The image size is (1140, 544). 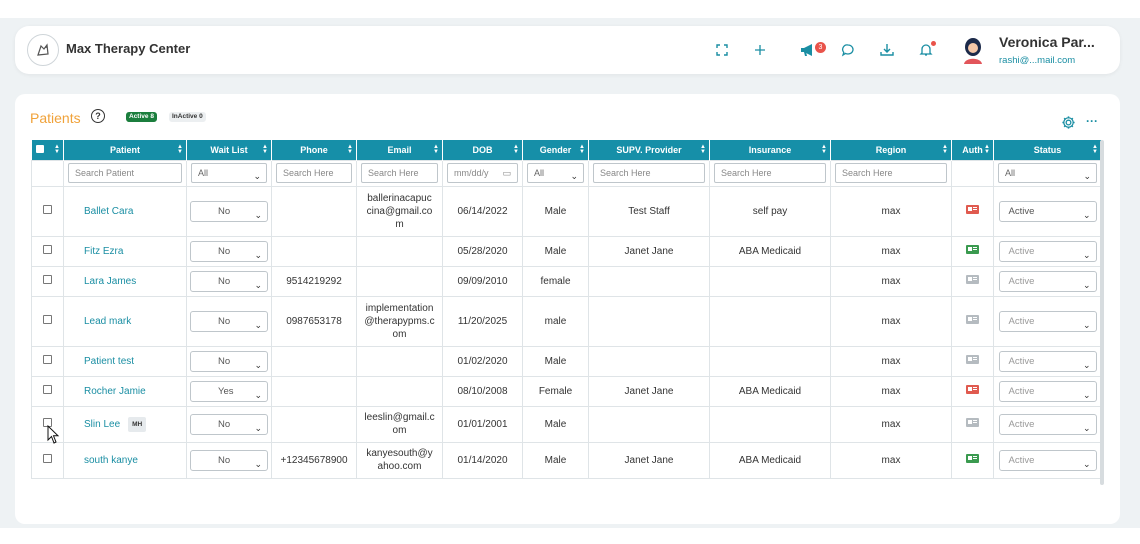 What do you see at coordinates (482, 173) in the screenshot?
I see `dob-date-input: mm/dd/y ▭` at bounding box center [482, 173].